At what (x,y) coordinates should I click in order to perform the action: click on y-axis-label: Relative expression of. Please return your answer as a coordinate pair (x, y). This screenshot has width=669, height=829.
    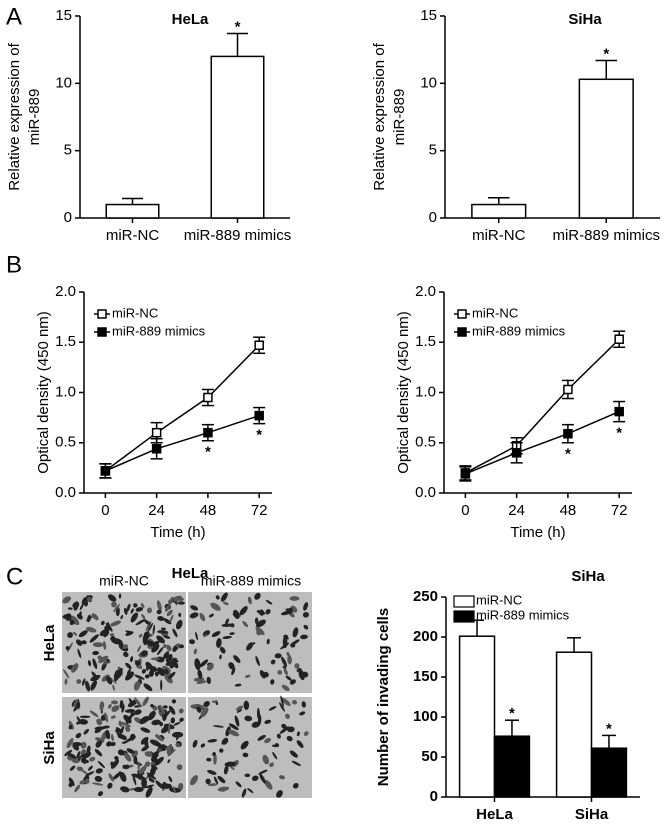
    Looking at the image, I should click on (379, 116).